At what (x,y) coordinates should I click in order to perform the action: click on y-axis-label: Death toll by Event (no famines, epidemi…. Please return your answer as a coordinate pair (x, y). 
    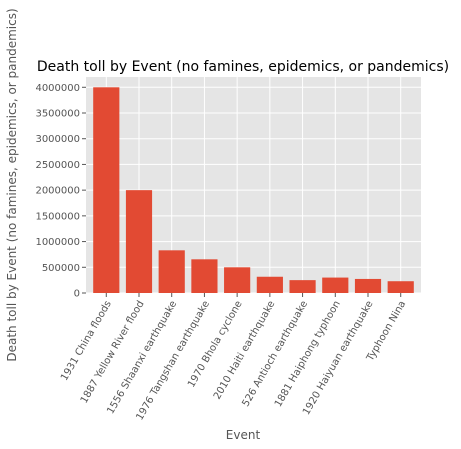
    Looking at the image, I should click on (12, 184).